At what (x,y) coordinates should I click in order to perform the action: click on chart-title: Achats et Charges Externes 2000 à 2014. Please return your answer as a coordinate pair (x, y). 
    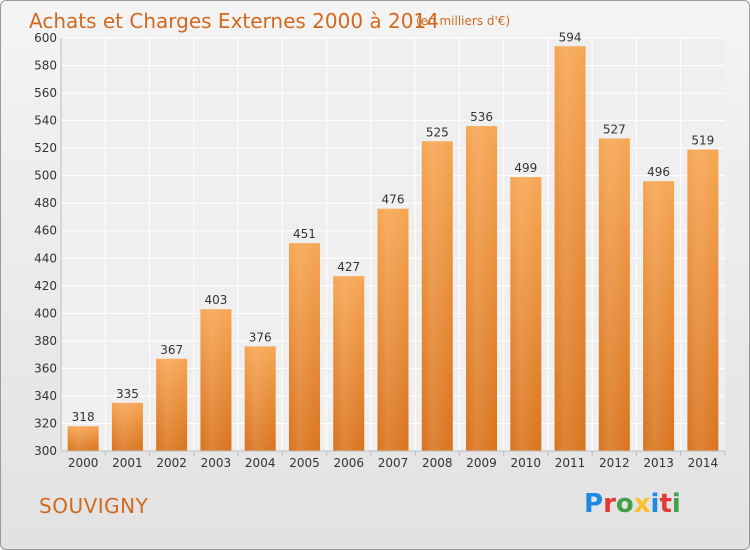
    Looking at the image, I should click on (234, 21).